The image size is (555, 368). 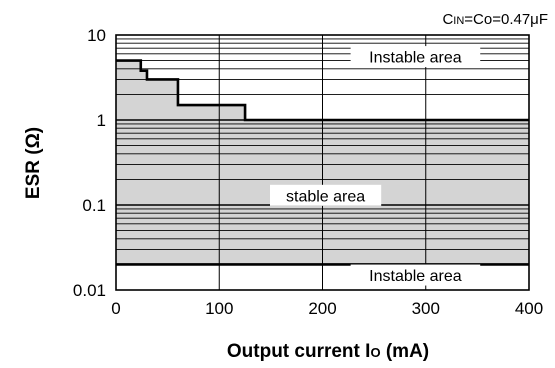 I want to click on x-axis-title: Output current IO (mA), so click(x=328, y=351).